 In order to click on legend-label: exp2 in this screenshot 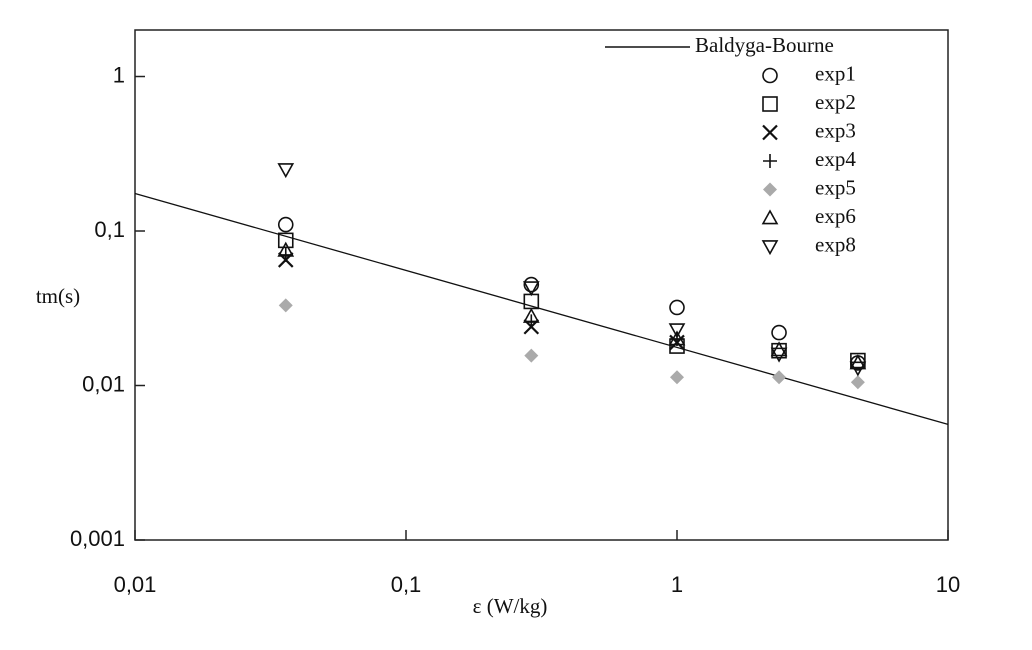, I will do `click(835, 102)`.